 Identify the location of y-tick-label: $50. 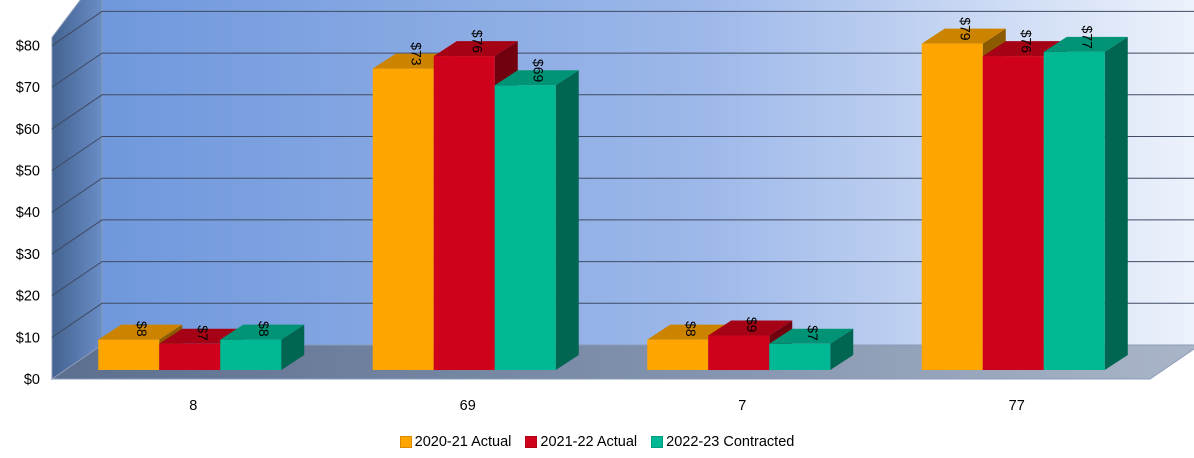
(28, 172).